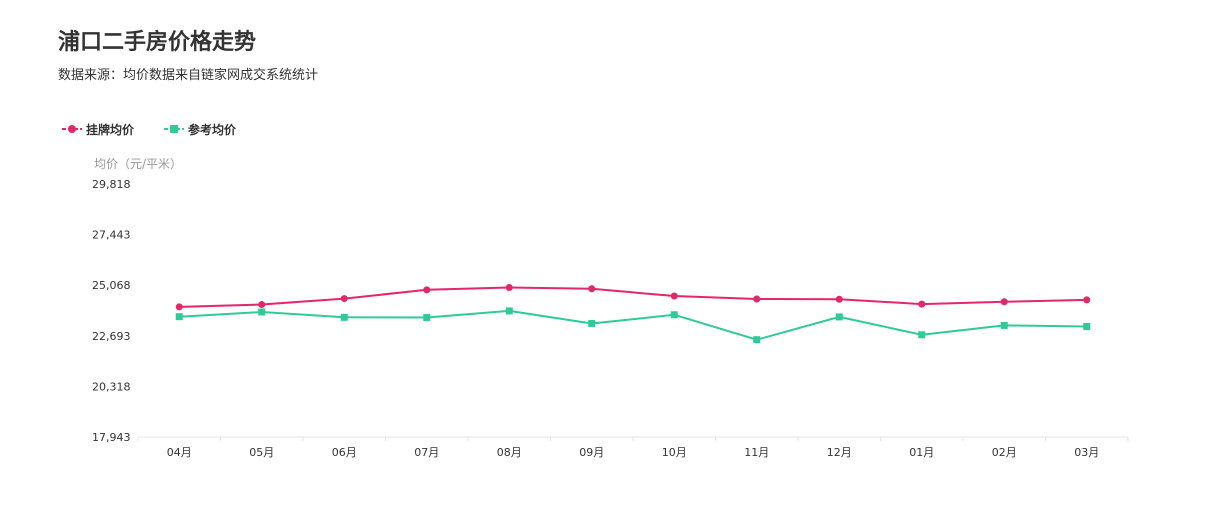  Describe the element at coordinates (188, 75) in the screenshot. I see `data-source-note: 数据来源：均价数据来自链家网成交系统统计` at that location.